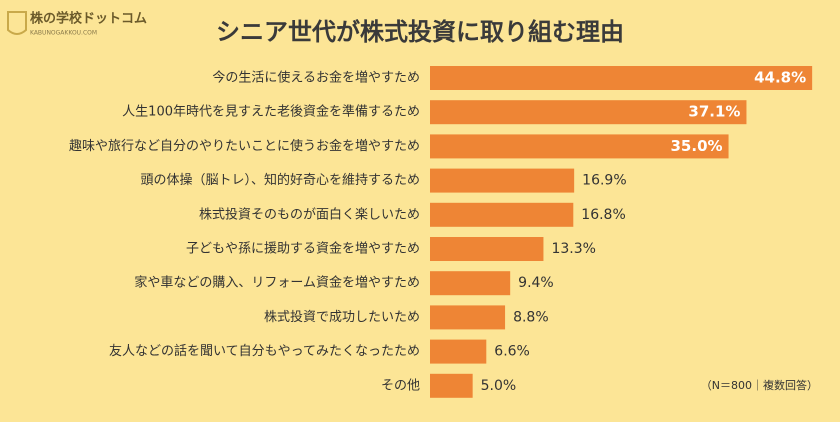  Describe the element at coordinates (244, 146) in the screenshot. I see `category-label: 趣味や旅行など自分のやりたいことに使うお金を増やすため` at that location.